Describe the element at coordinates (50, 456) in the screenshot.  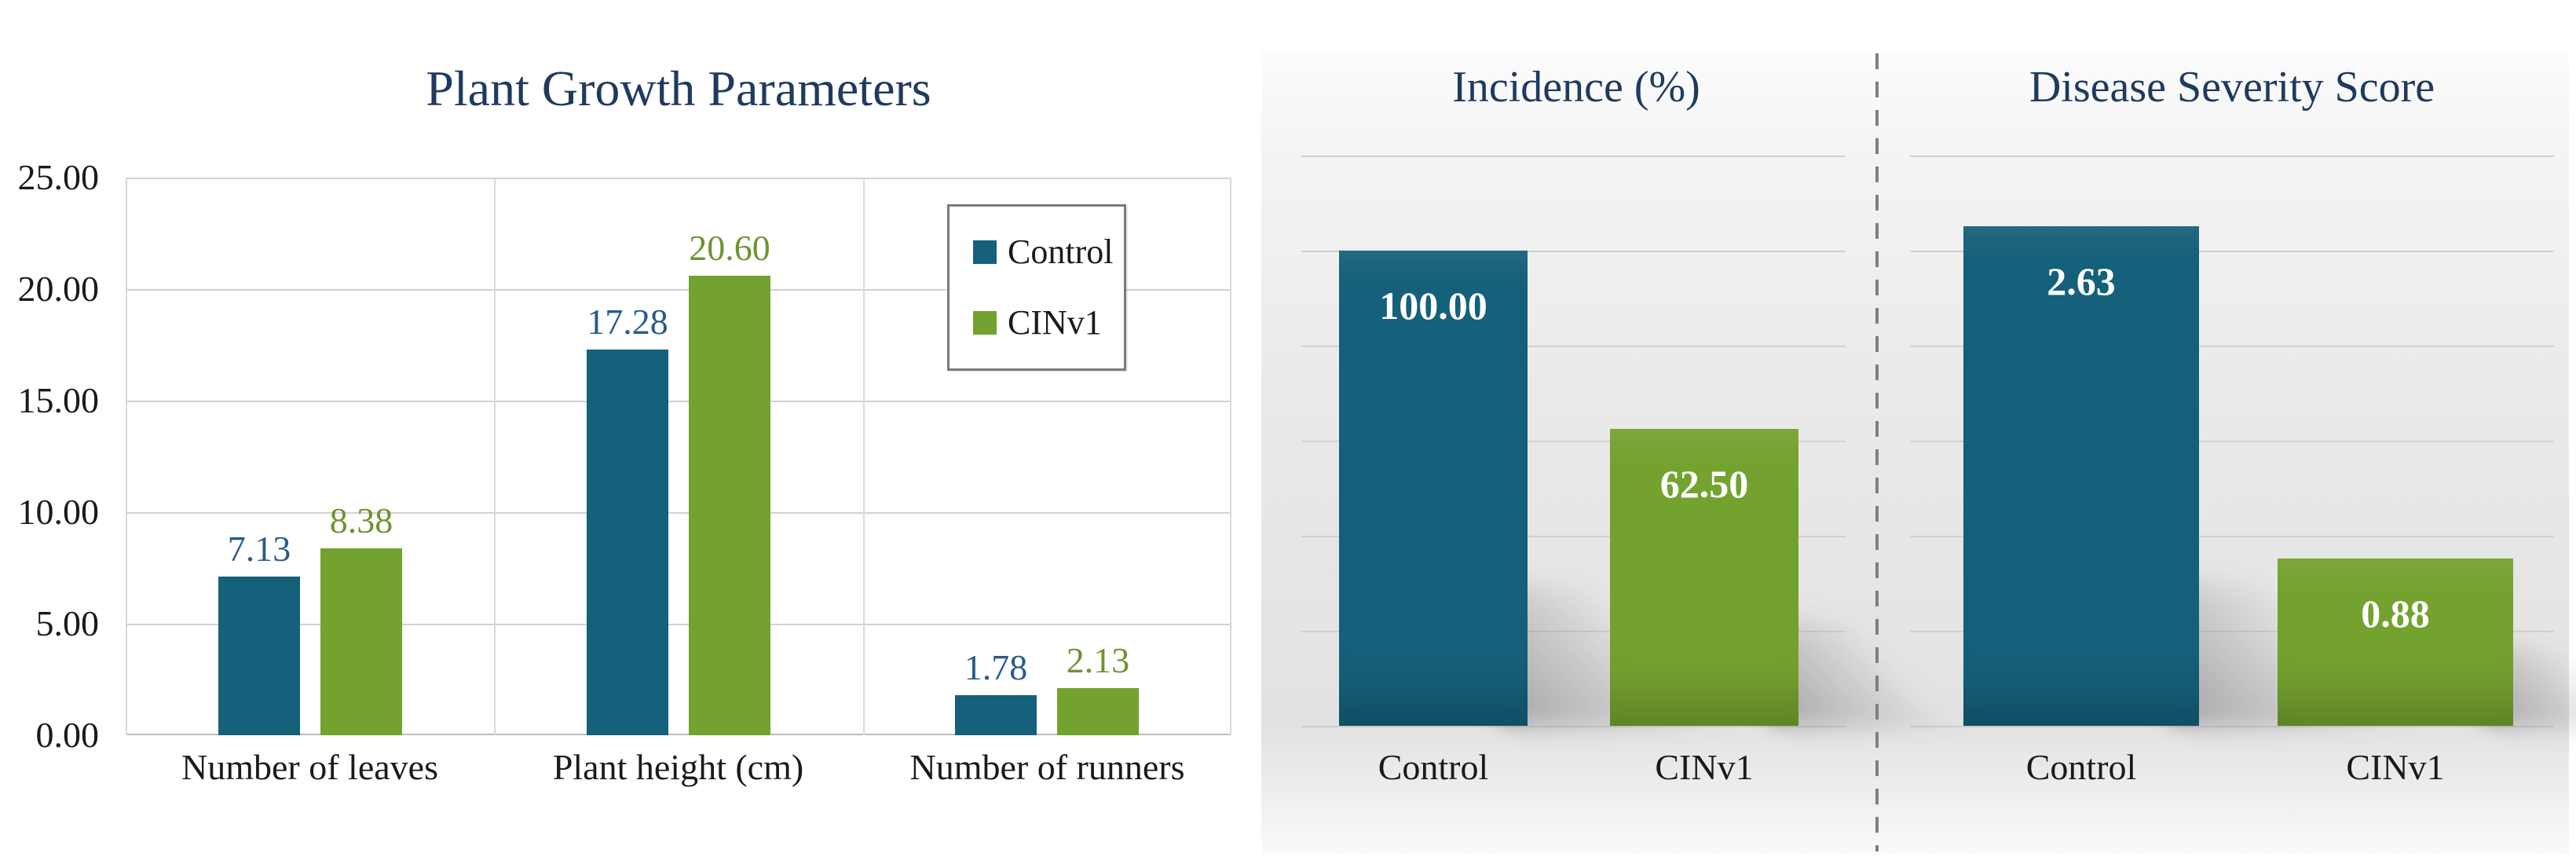
I see `y-axis-tick-labels: 25.00 20.00 15.00 10.00 5.00 0.00` at that location.